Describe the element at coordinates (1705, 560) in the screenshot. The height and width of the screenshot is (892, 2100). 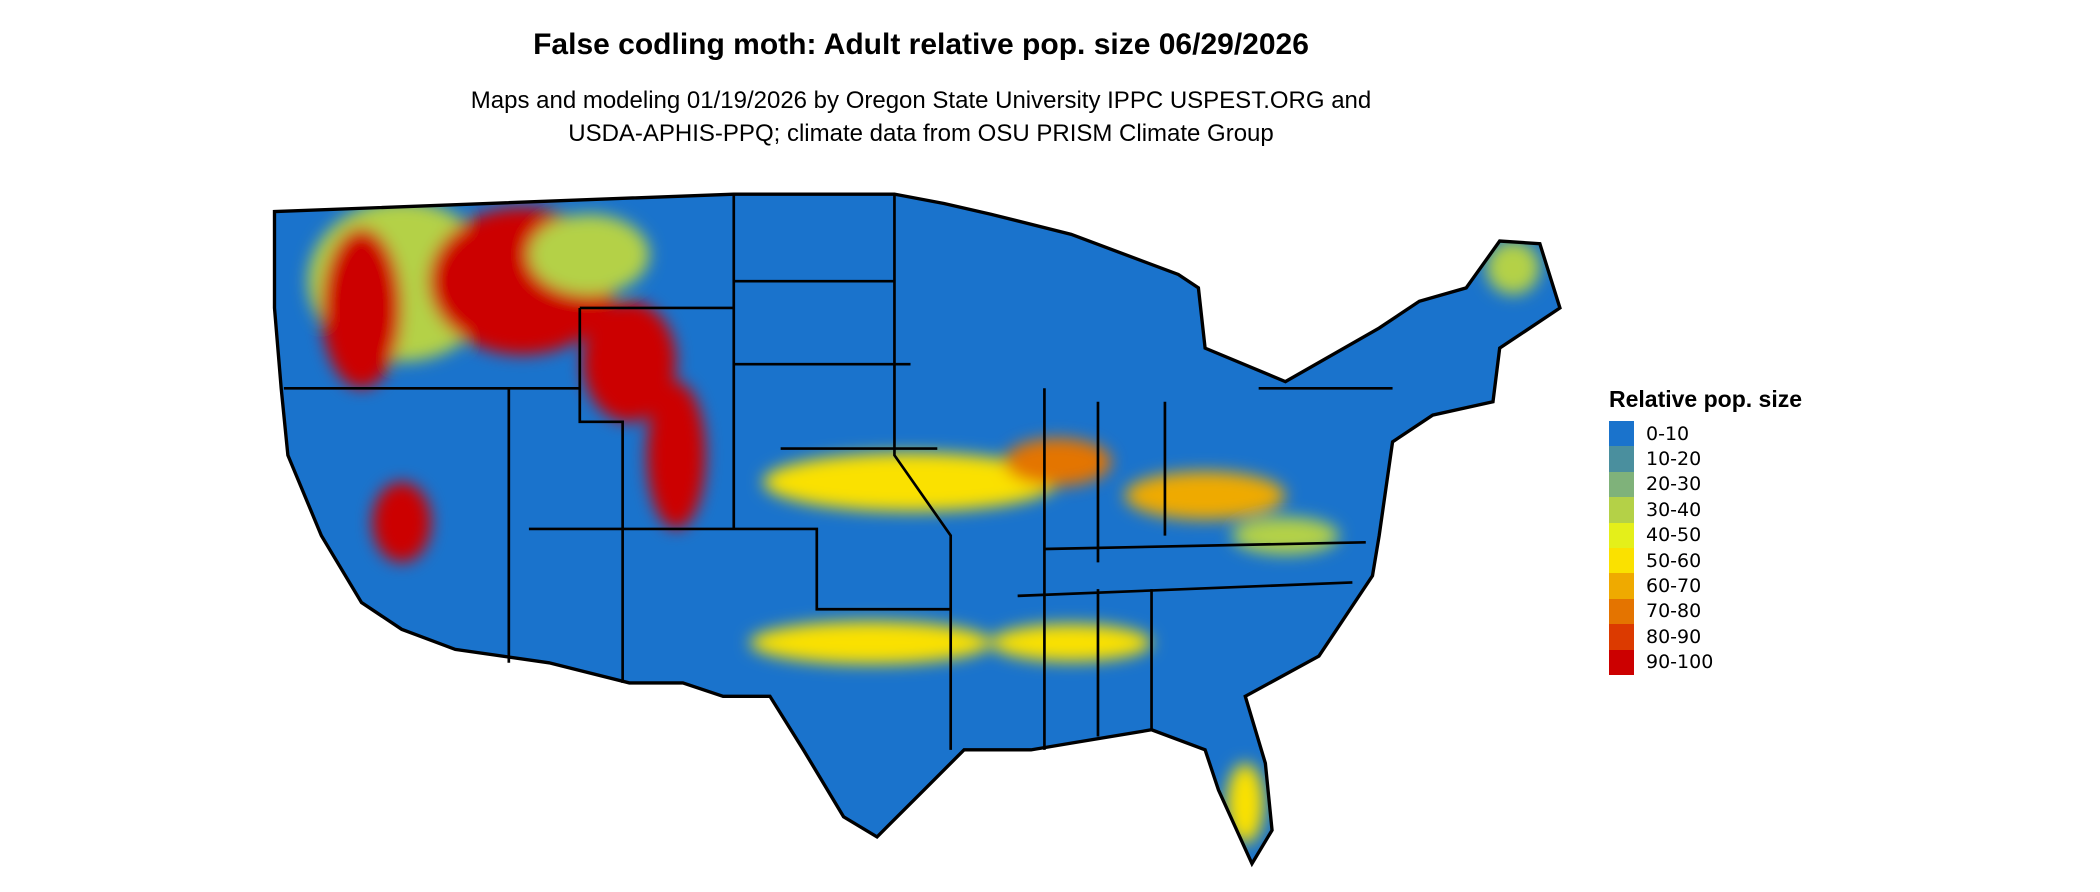
I see `legend-item: 50-60` at that location.